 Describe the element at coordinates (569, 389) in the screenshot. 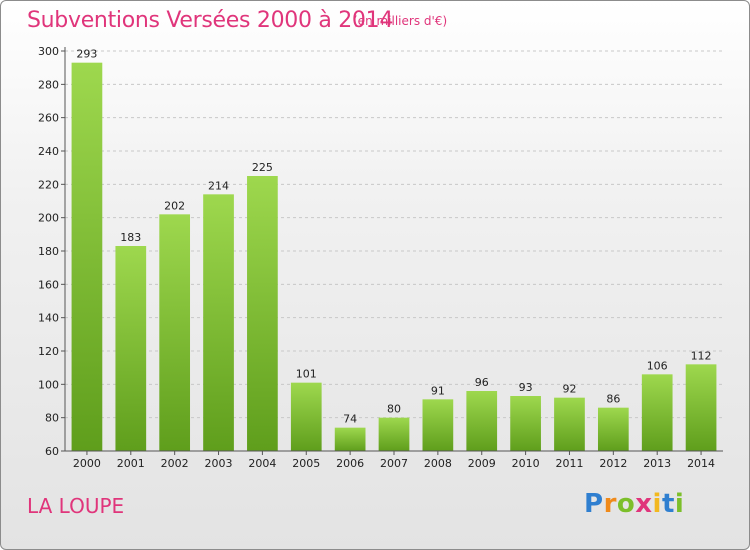

I see `bar-value-label: 92` at that location.